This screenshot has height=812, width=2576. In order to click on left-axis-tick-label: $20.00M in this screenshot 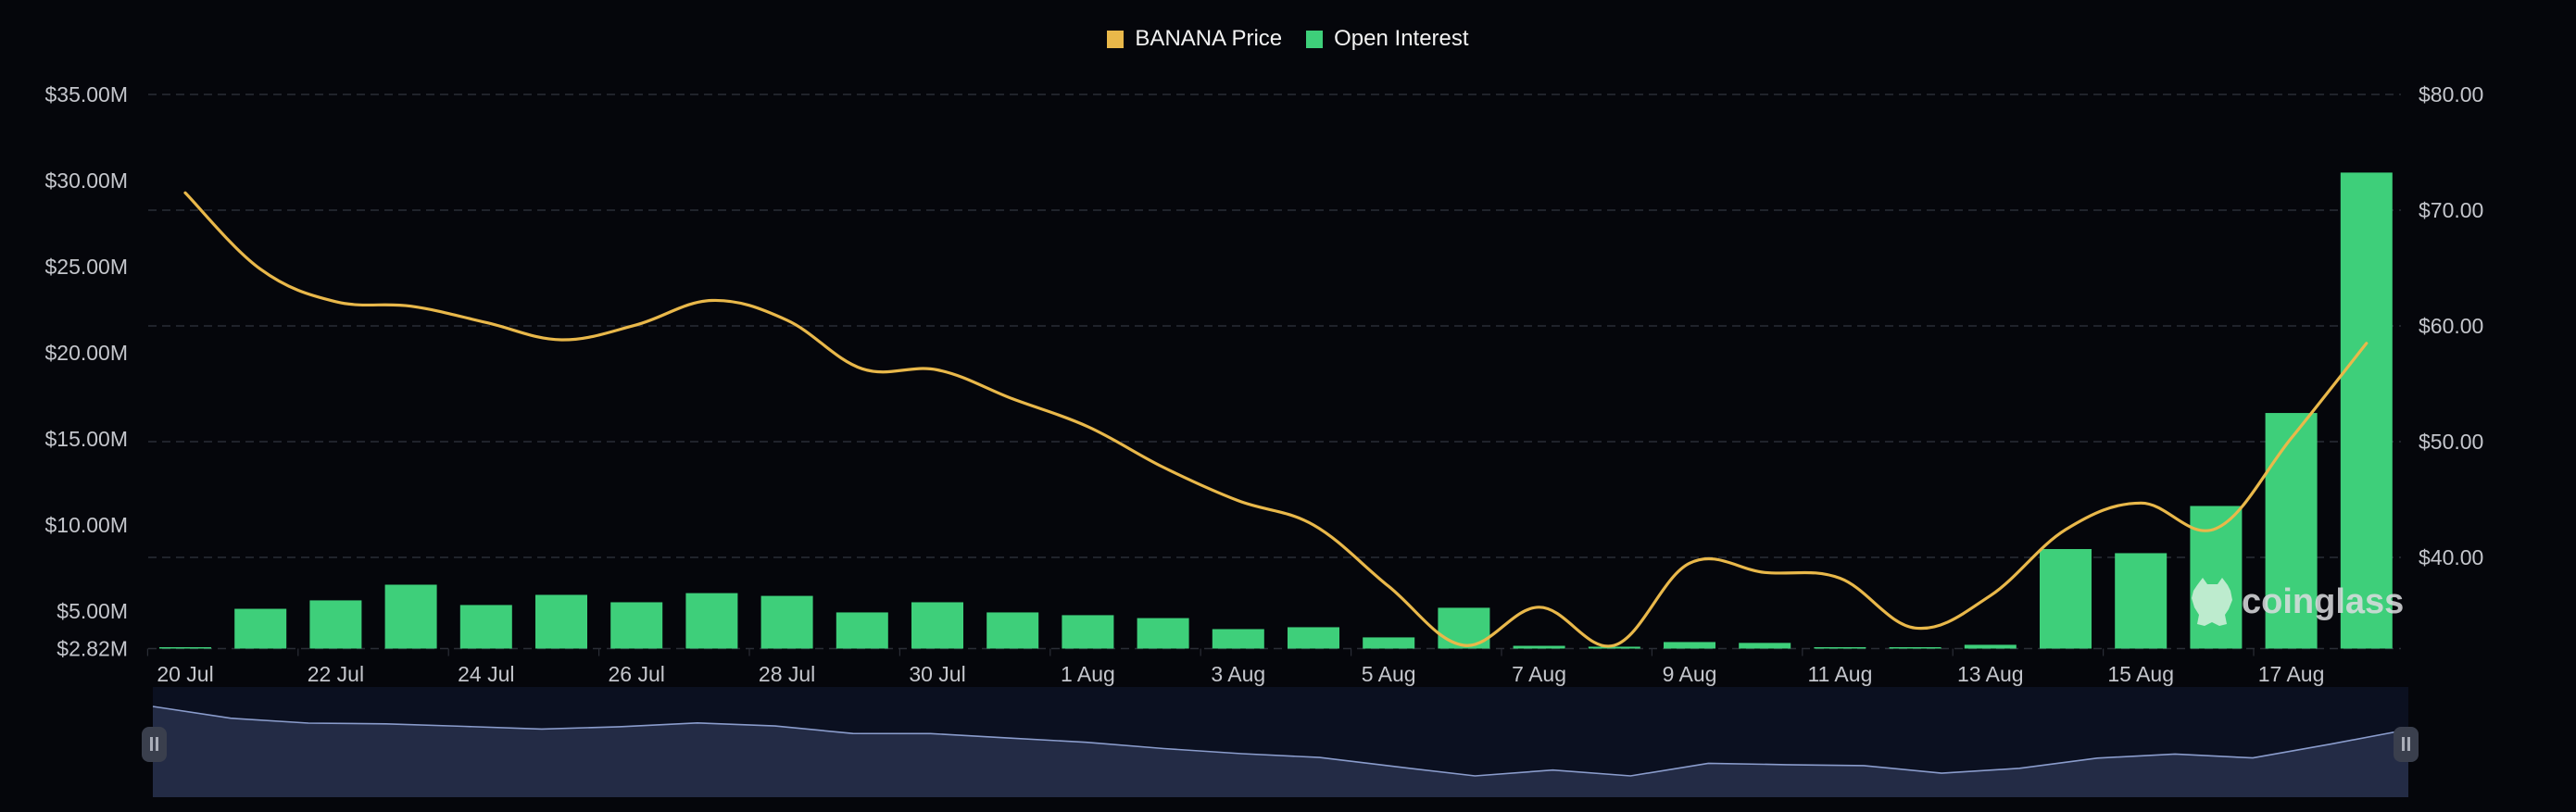, I will do `click(86, 353)`.